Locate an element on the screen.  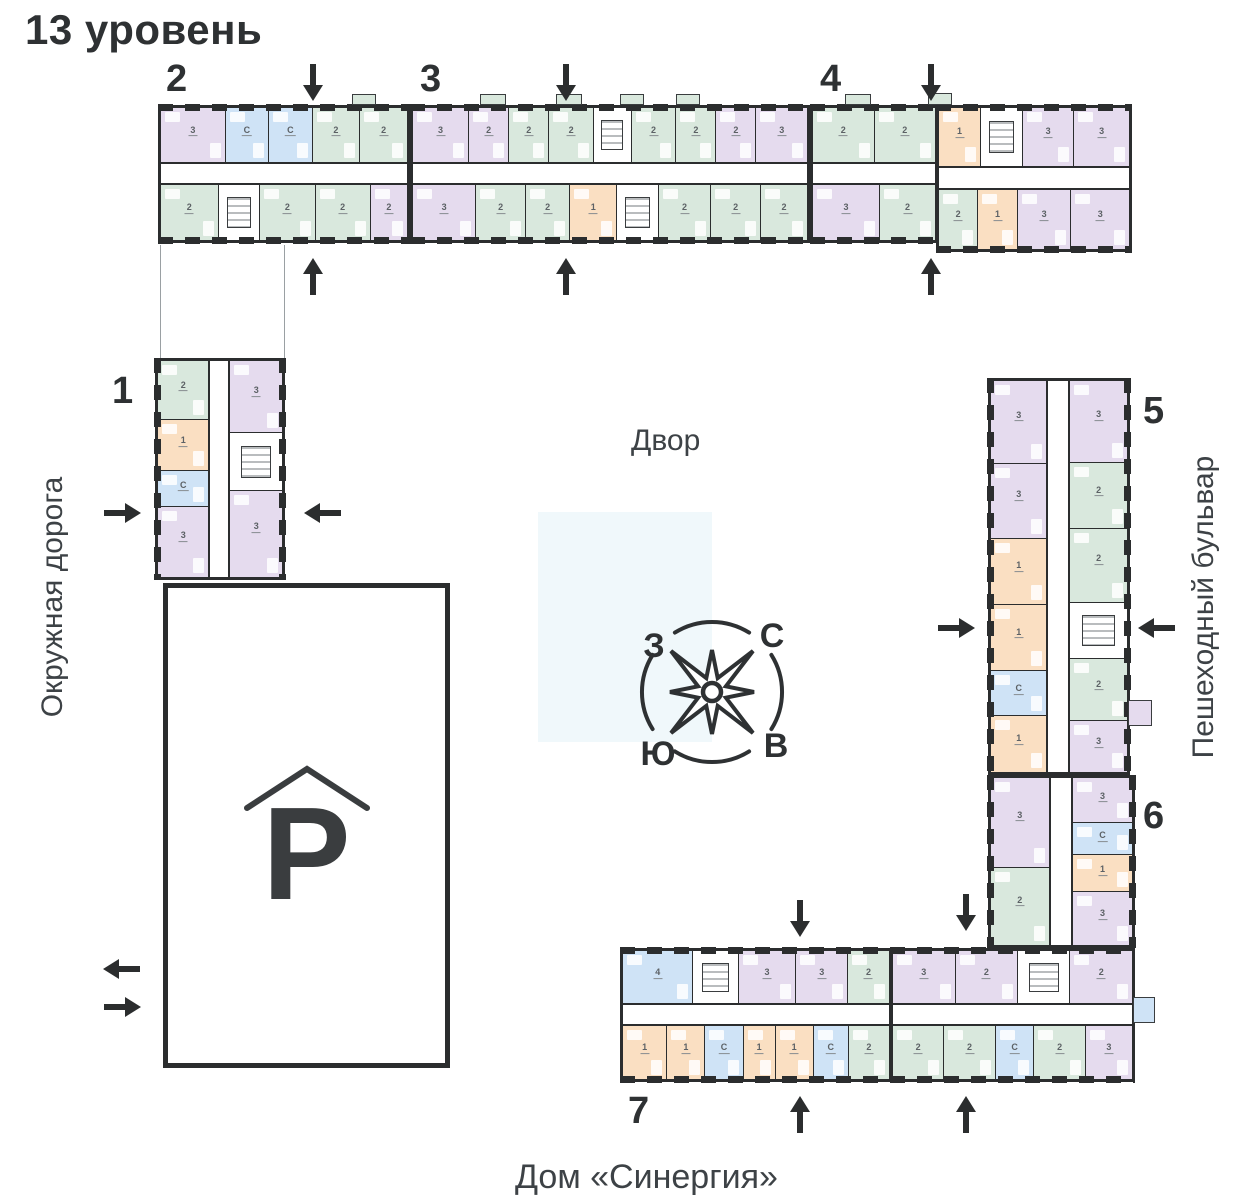
section-7-building: 4 3 3 2 1 1 С 1 1 С 2 is located at coordinates (756, 1015).